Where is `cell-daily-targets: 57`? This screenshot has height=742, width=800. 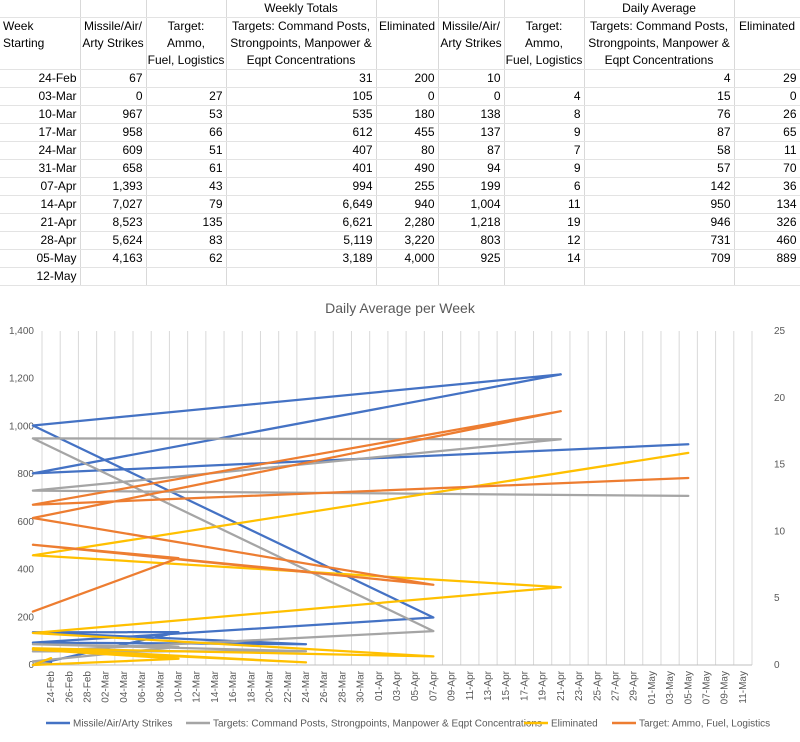
cell-daily-targets: 57 is located at coordinates (659, 168).